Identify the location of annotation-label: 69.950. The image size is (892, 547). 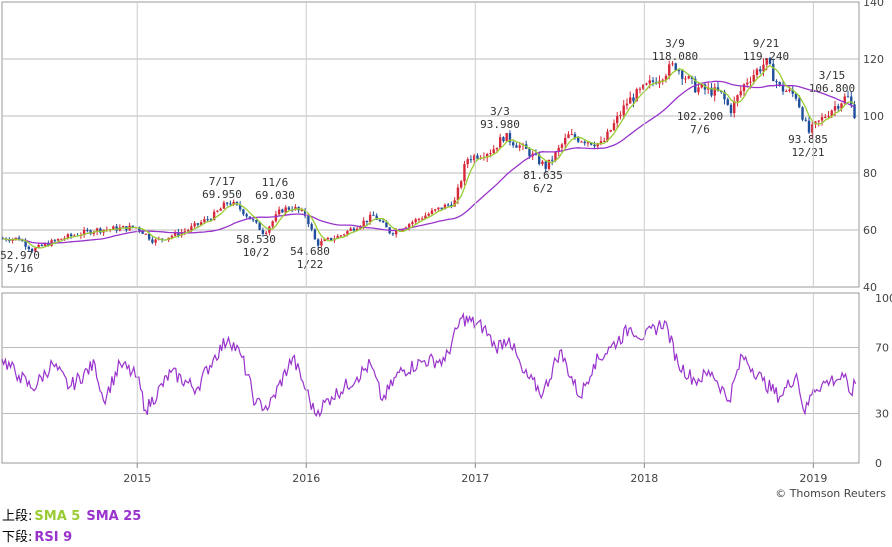
(222, 194).